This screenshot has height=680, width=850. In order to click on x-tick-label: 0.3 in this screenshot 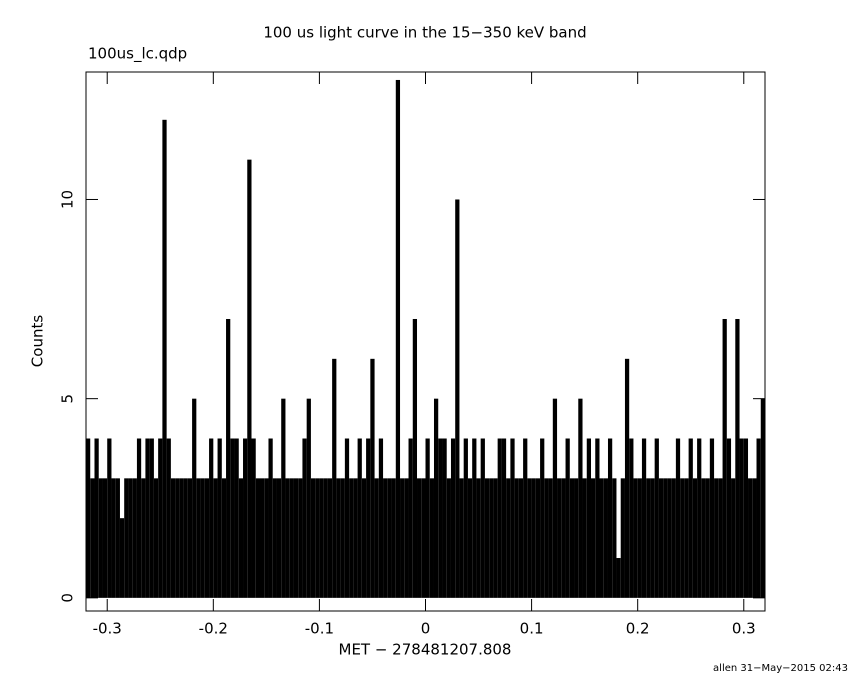, I will do `click(744, 629)`.